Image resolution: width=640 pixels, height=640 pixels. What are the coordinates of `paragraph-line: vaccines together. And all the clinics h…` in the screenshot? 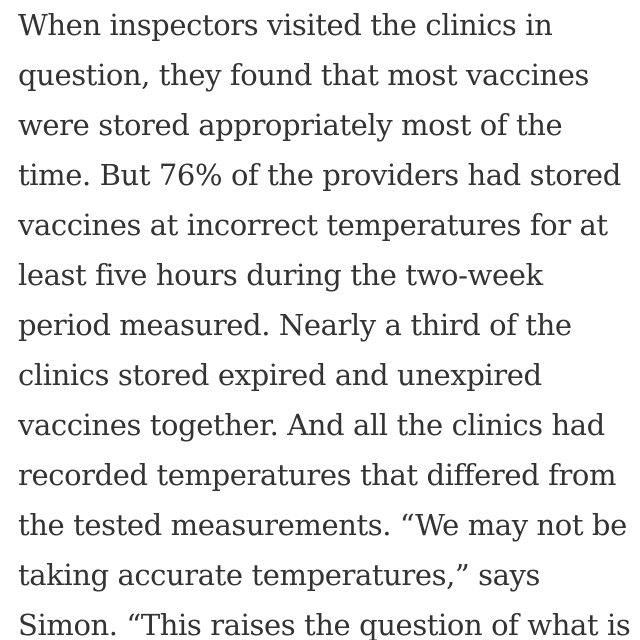 It's located at (311, 425).